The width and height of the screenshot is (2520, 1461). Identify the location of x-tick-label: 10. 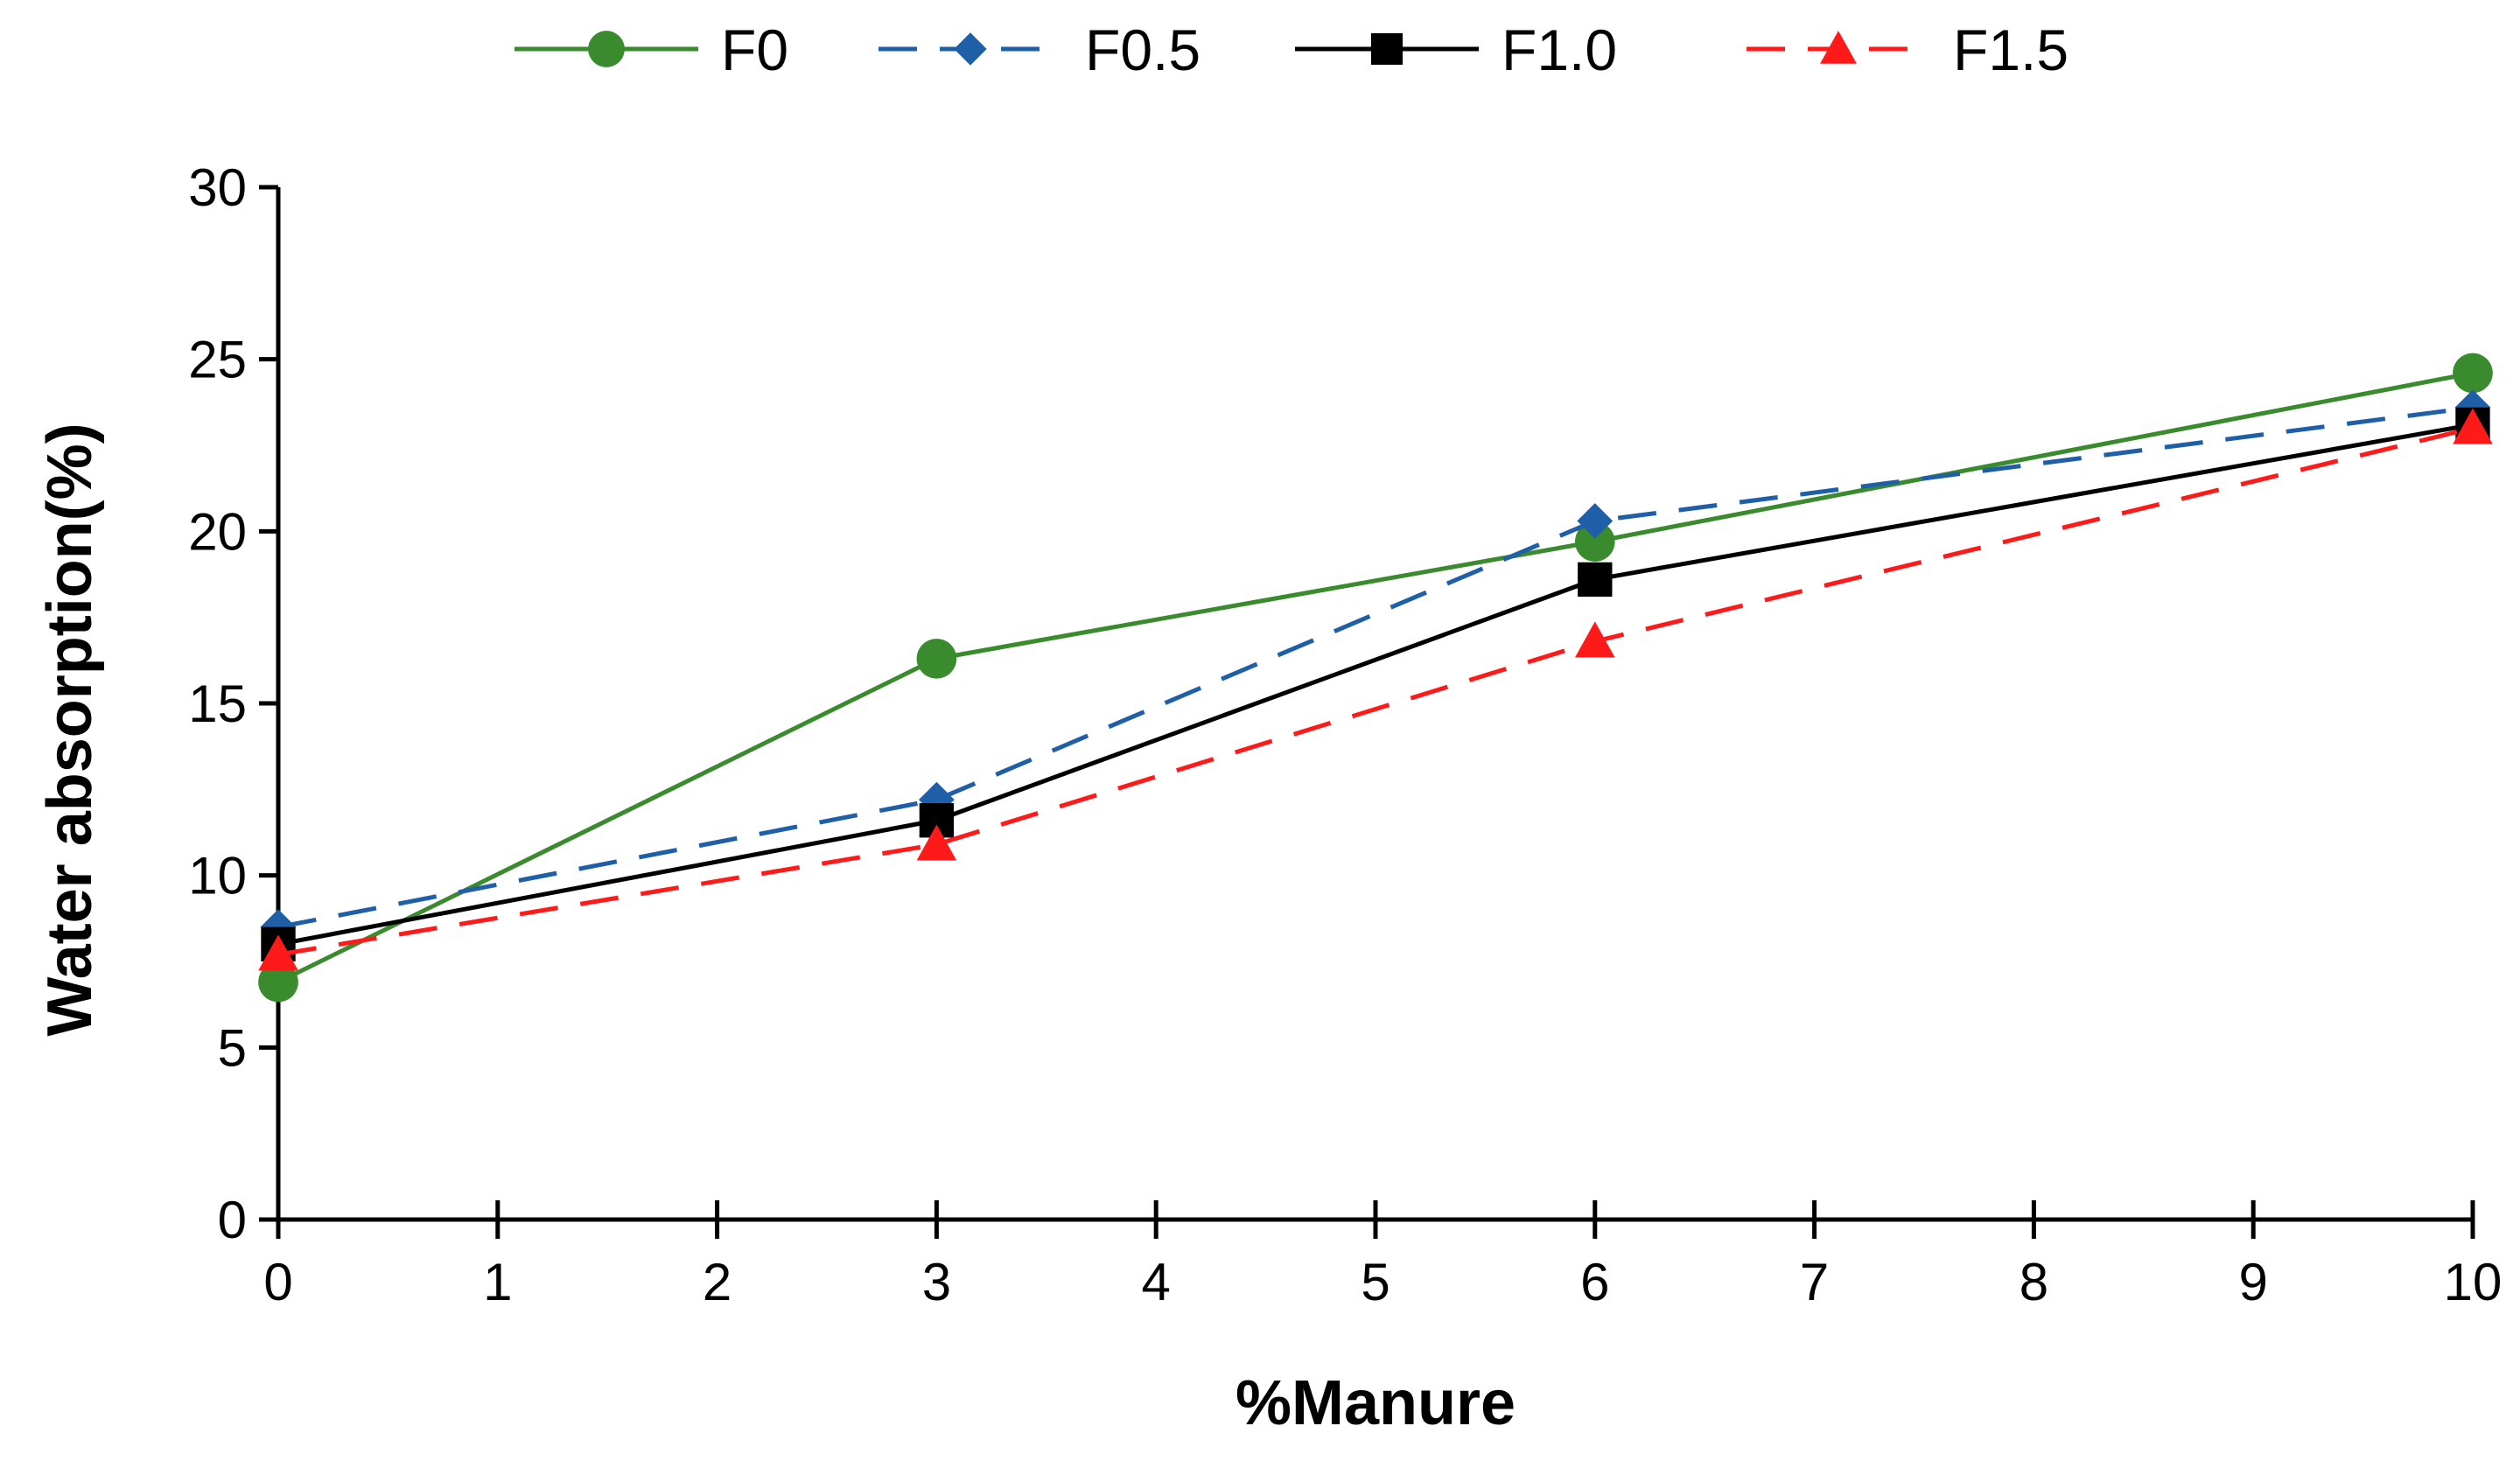
(2473, 1282).